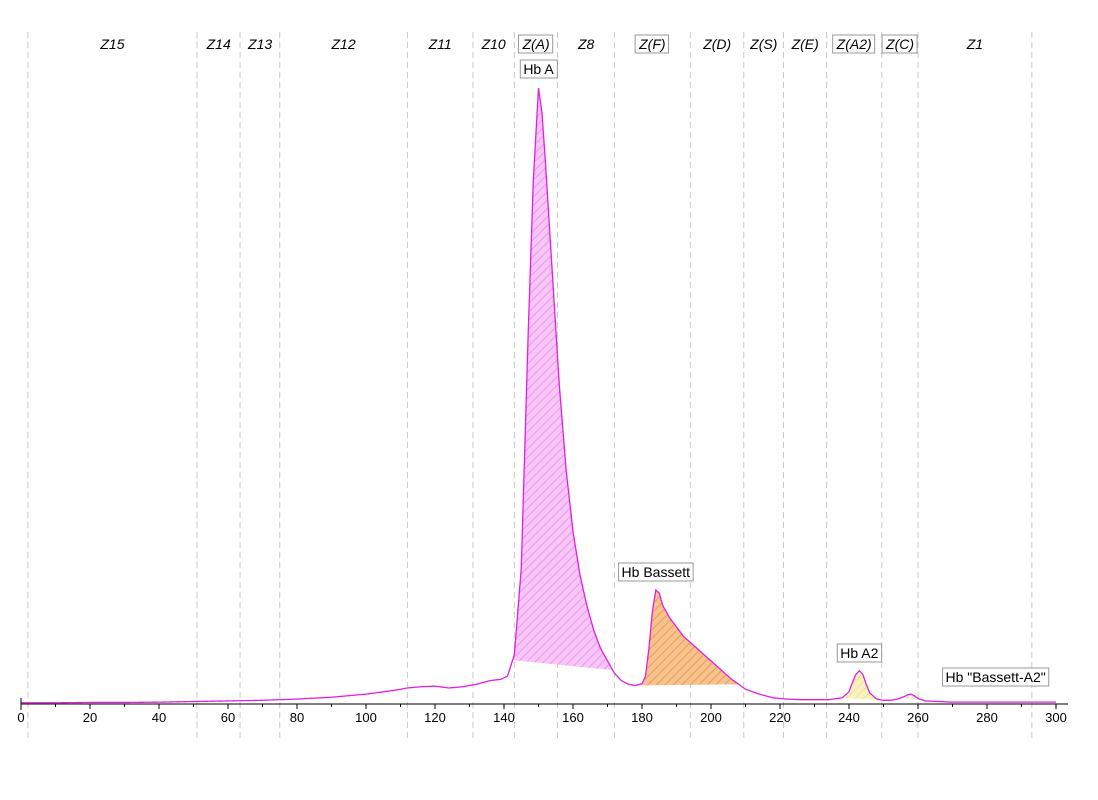 This screenshot has width=1098, height=800. I want to click on x-tick-label: 20, so click(90, 717).